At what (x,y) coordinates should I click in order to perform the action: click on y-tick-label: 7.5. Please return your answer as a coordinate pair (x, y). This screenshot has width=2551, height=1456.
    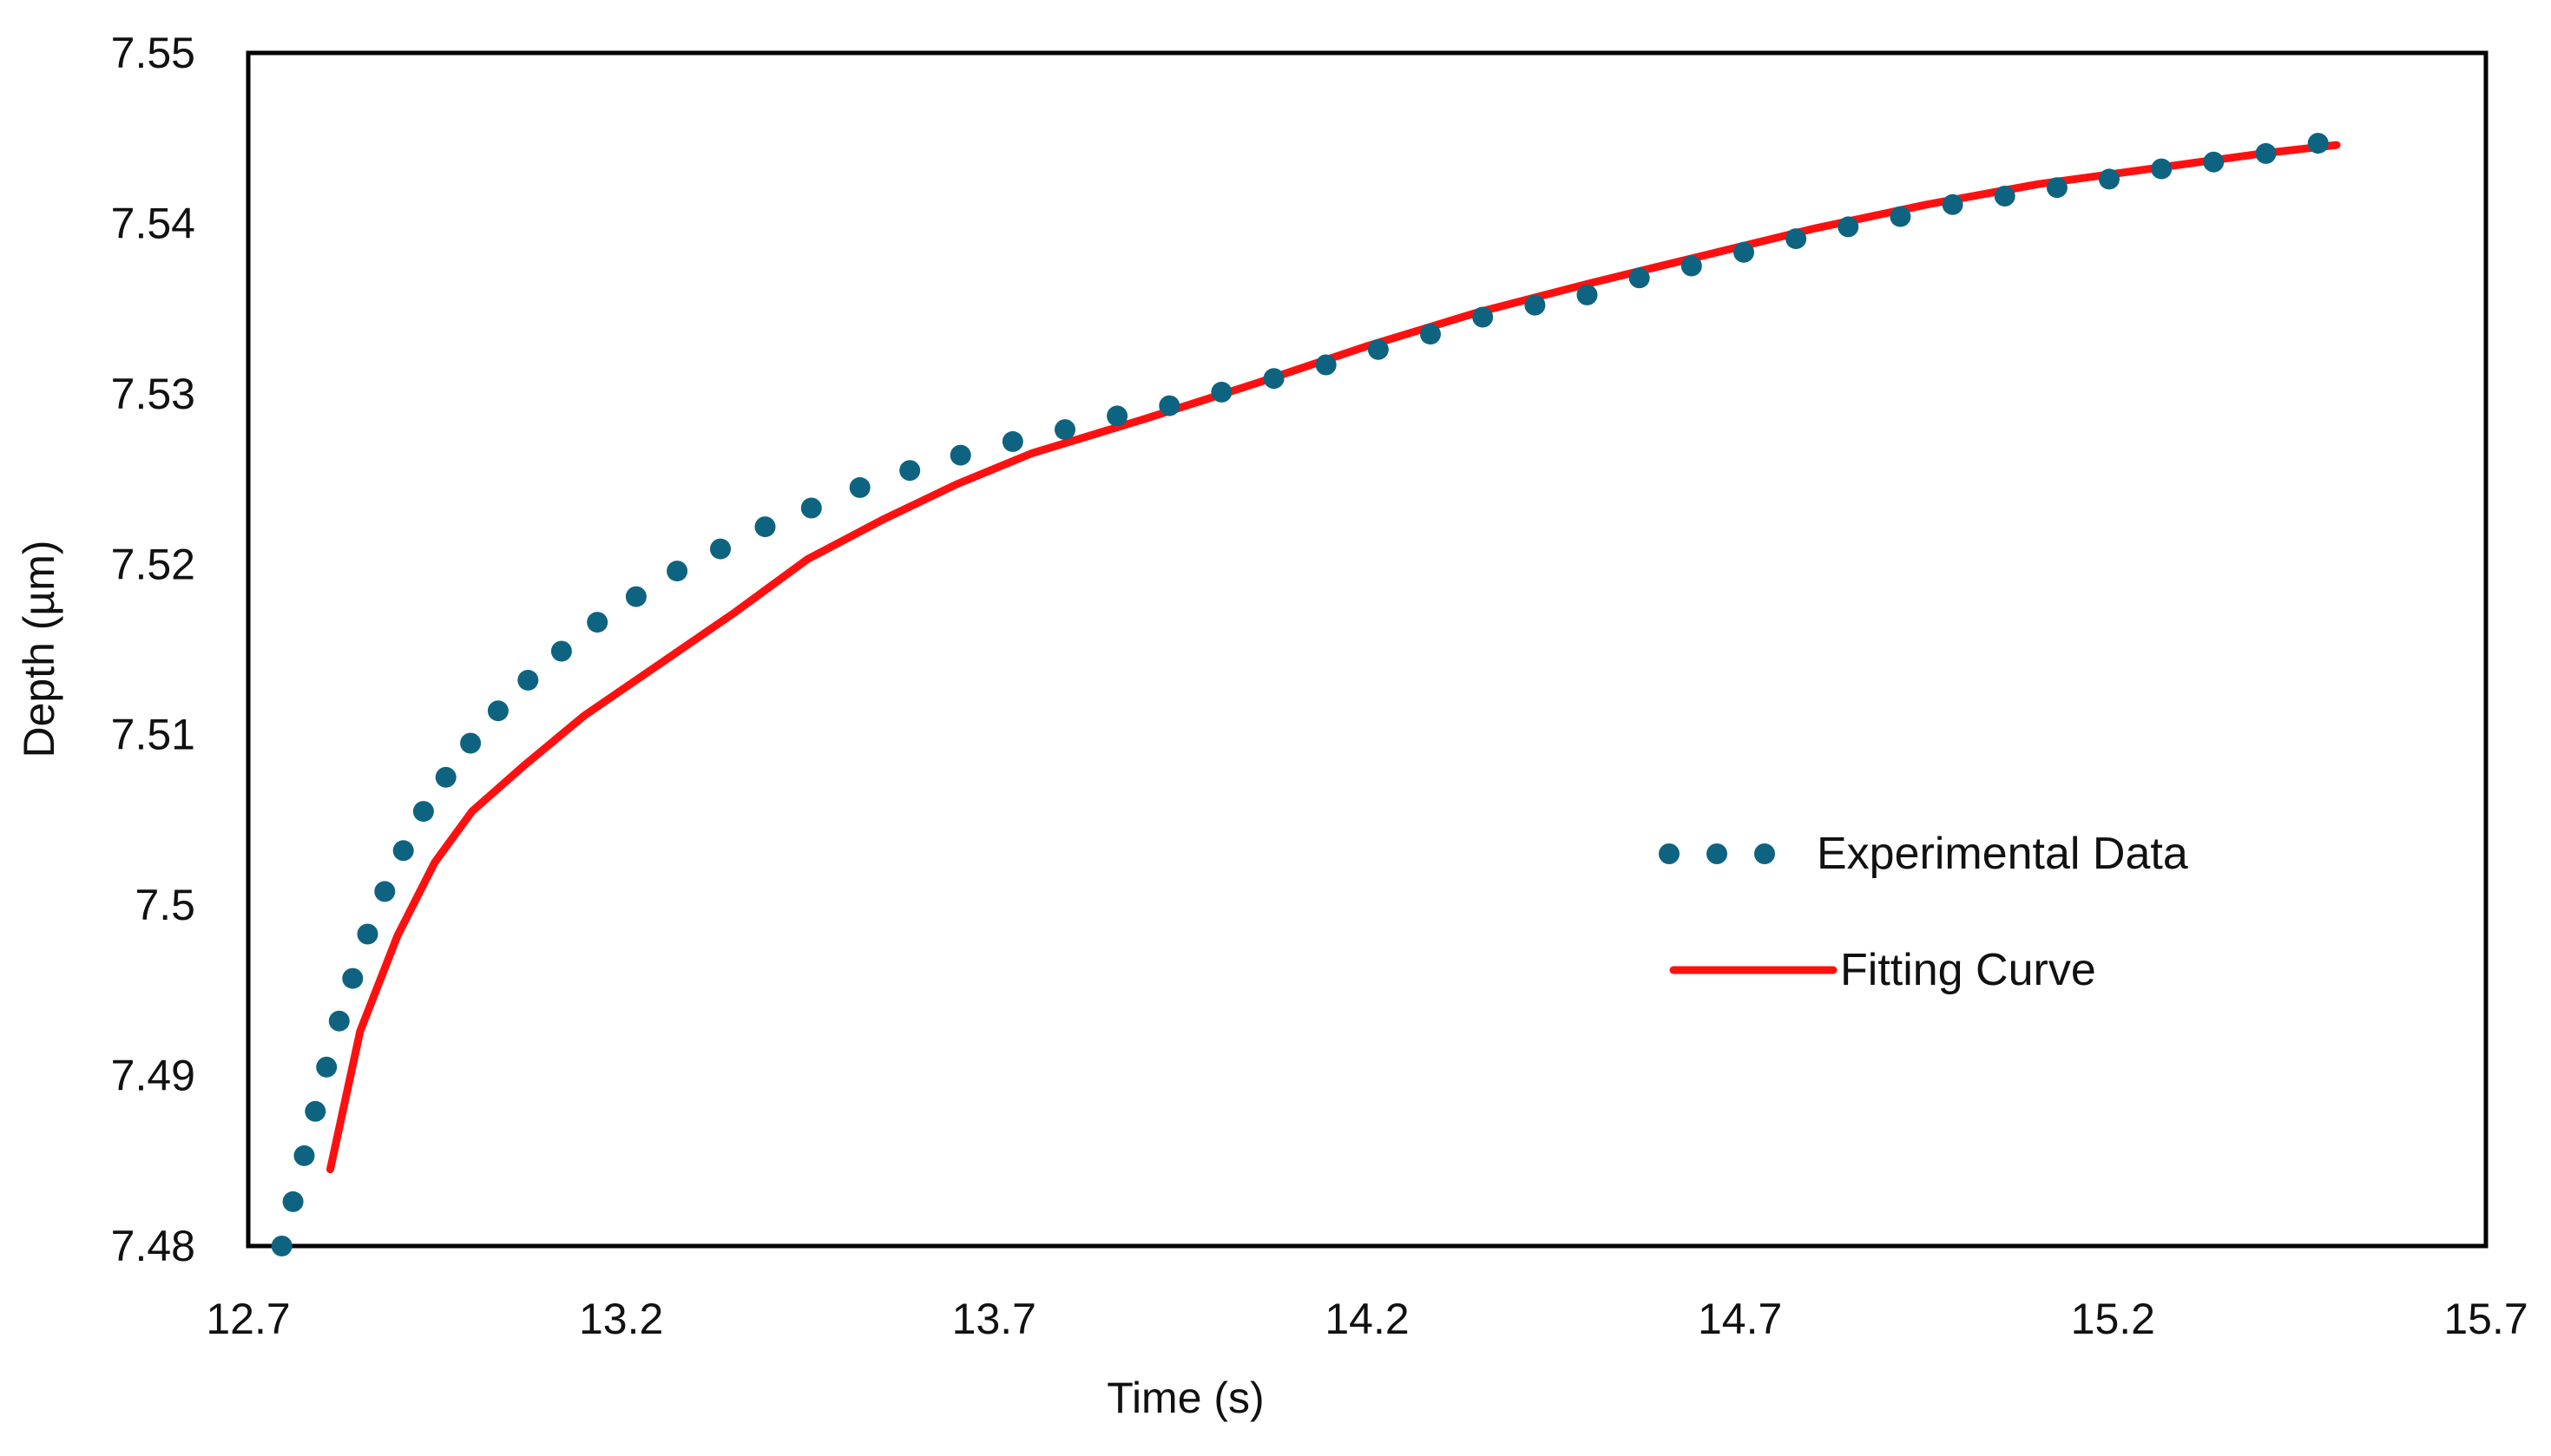
    Looking at the image, I should click on (165, 905).